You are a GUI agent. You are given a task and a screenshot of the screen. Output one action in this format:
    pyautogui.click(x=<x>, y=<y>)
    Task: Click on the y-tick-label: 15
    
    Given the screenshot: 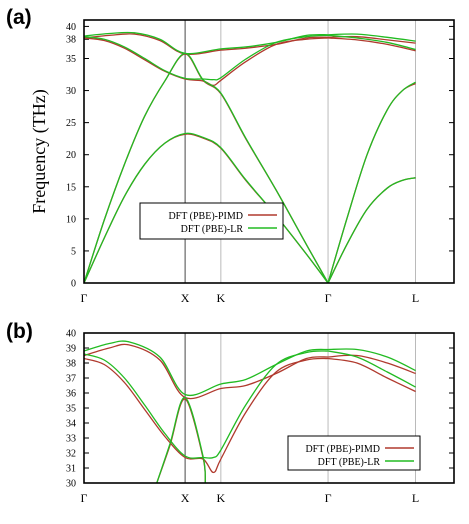 What is the action you would take?
    pyautogui.click(x=71, y=187)
    